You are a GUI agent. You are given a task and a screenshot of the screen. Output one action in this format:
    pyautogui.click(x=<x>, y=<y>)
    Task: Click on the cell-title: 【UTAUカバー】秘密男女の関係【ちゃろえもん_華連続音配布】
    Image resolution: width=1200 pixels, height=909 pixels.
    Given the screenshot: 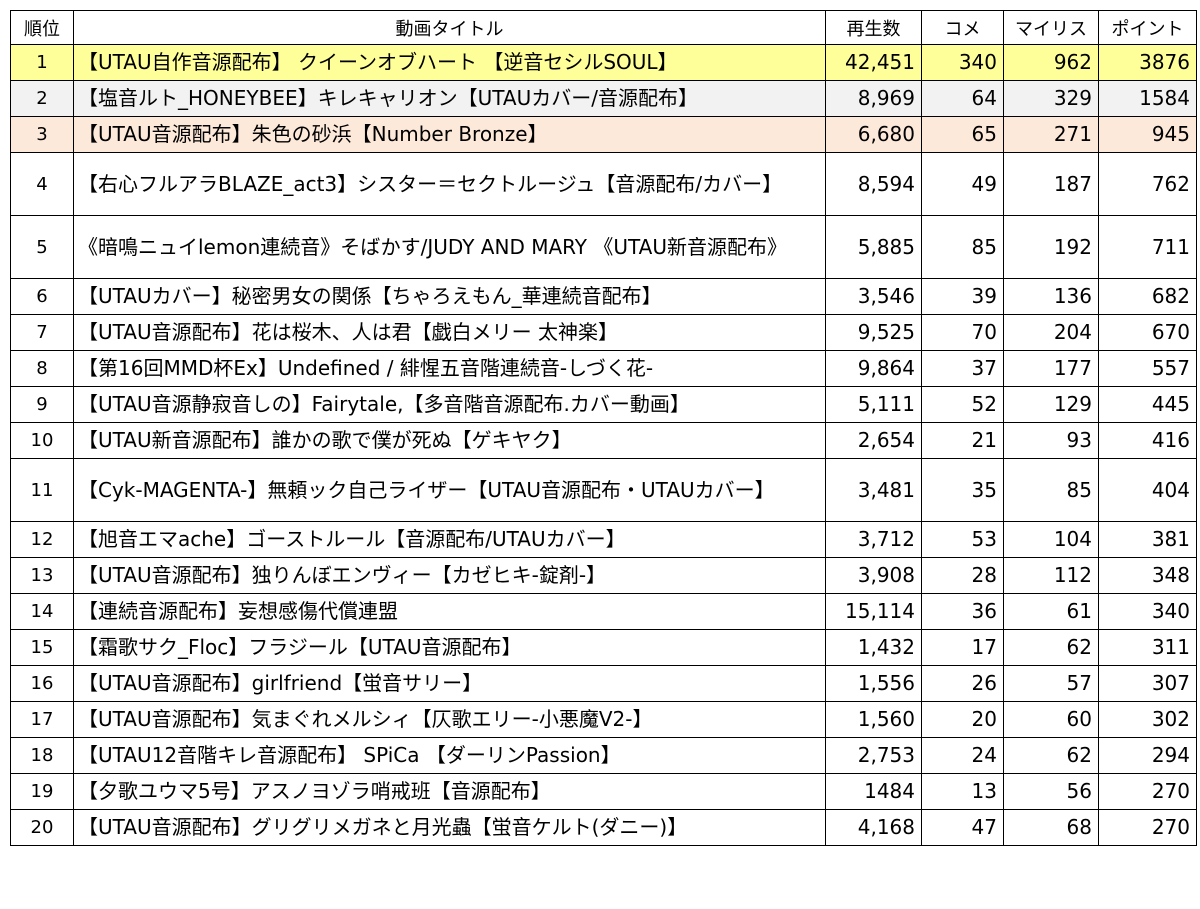 What is the action you would take?
    pyautogui.click(x=449, y=296)
    